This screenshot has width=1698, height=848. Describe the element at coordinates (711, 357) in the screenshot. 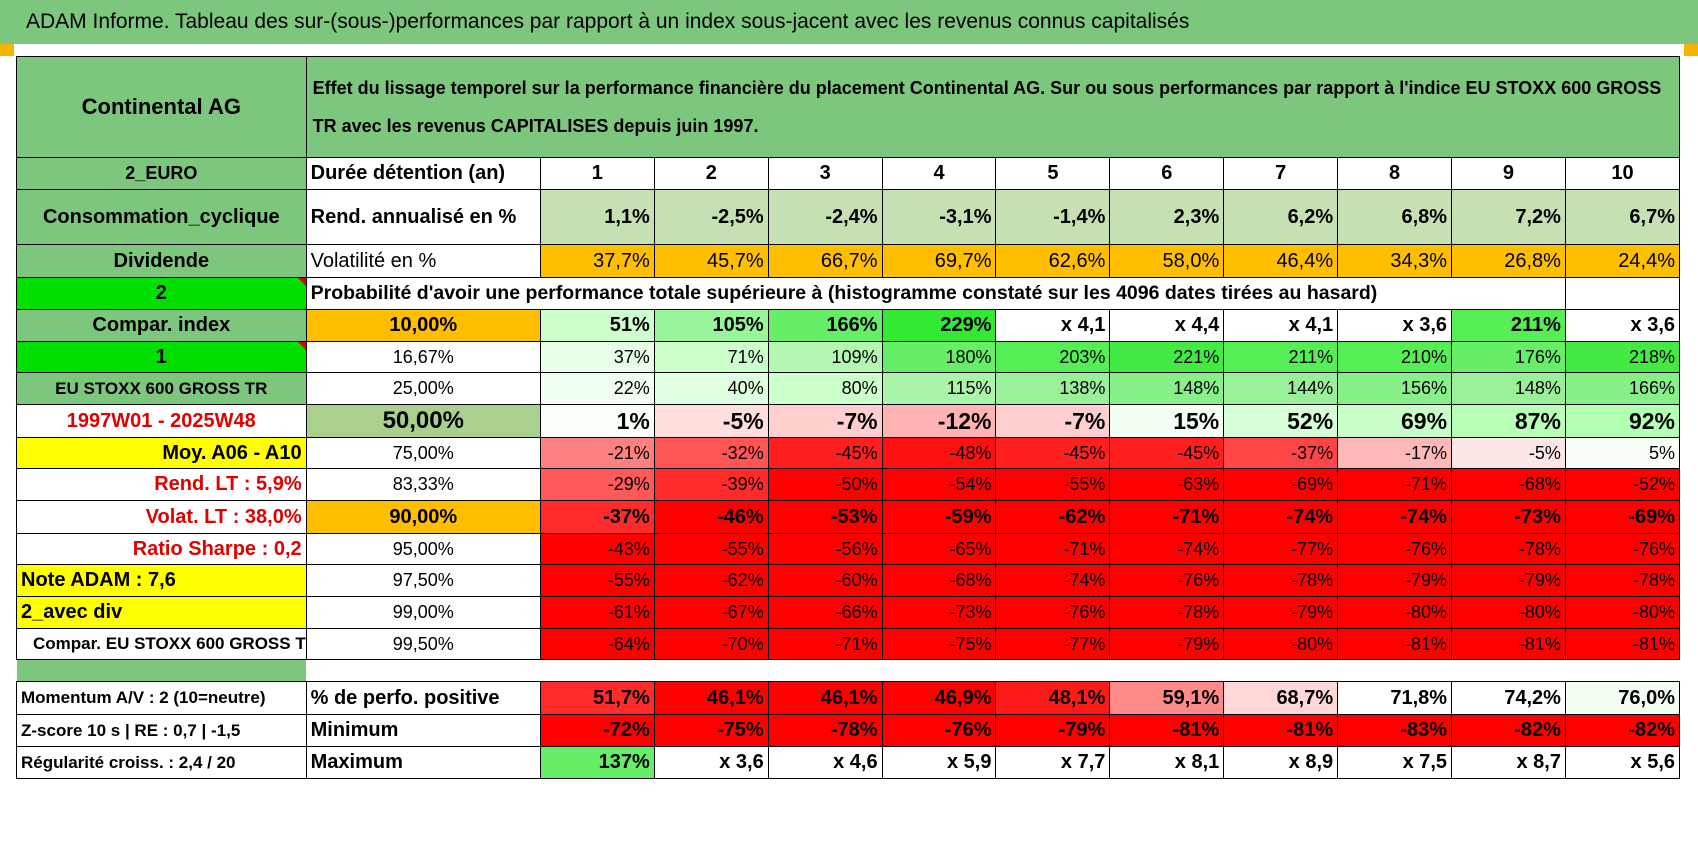

I see `performance-cell: 71%` at that location.